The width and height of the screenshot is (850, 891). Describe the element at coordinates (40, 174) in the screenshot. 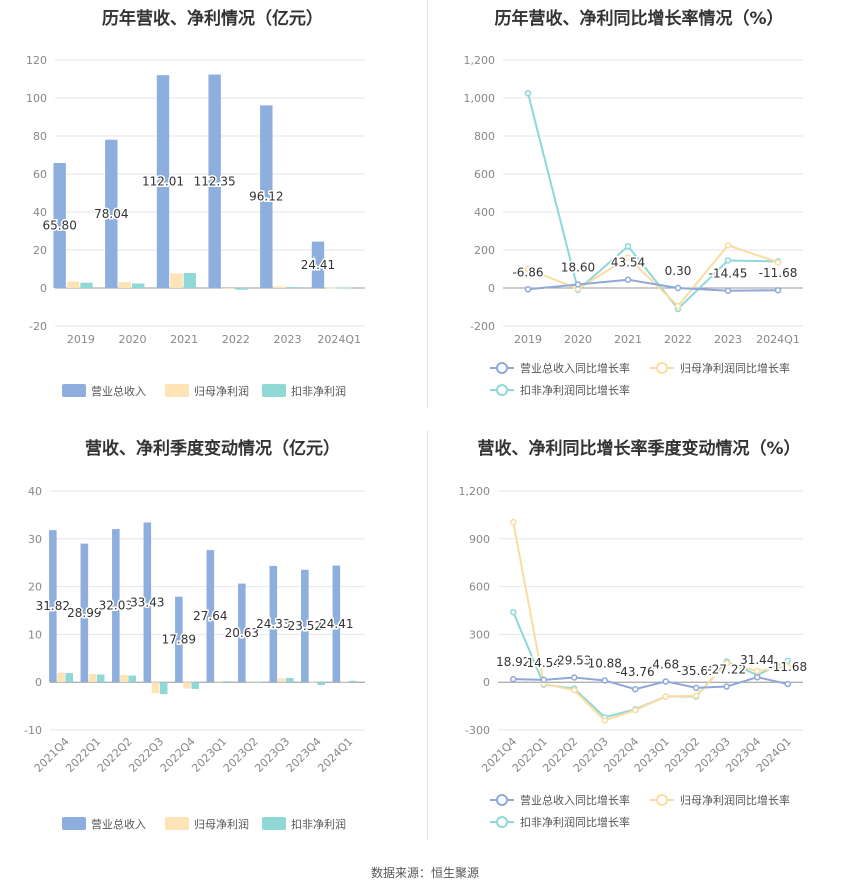

I see `y-tick-label: 60` at that location.